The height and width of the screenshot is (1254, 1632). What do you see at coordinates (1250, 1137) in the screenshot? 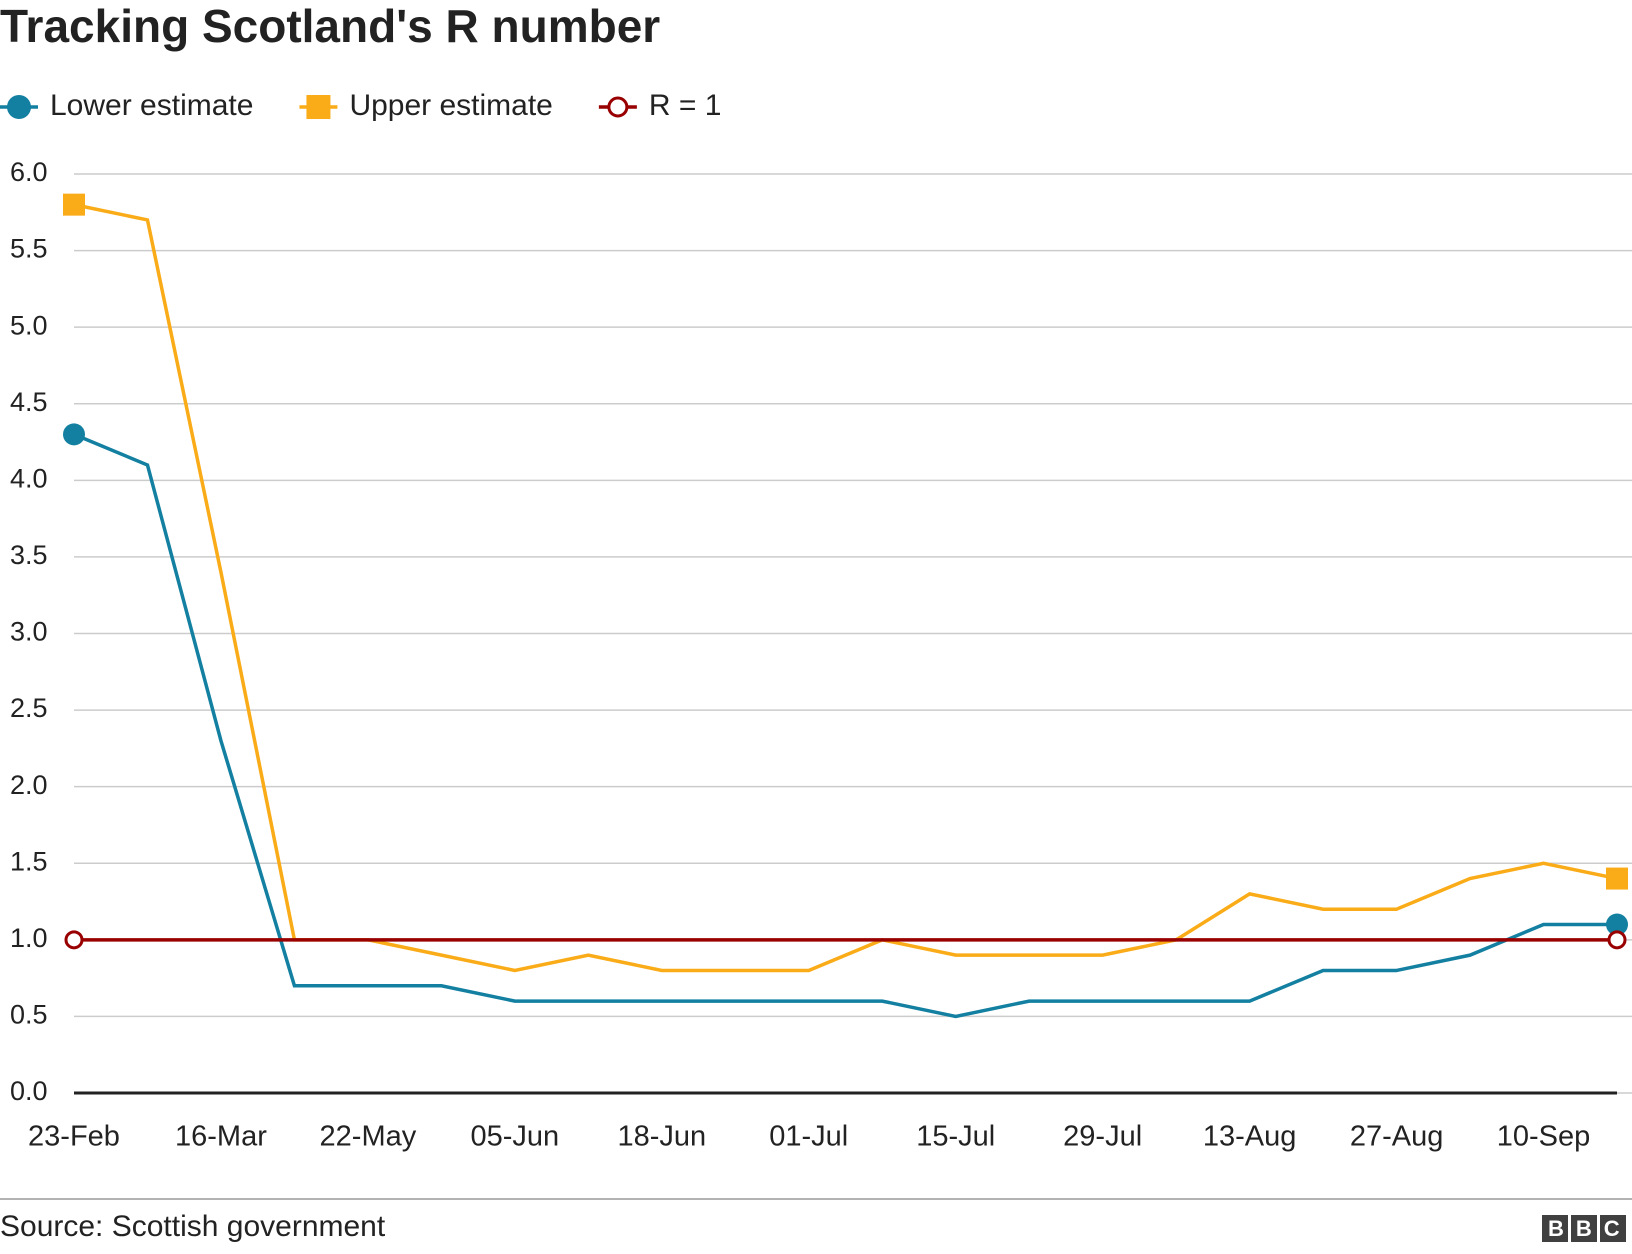
I see `x-tick-label: 13-Aug` at bounding box center [1250, 1137].